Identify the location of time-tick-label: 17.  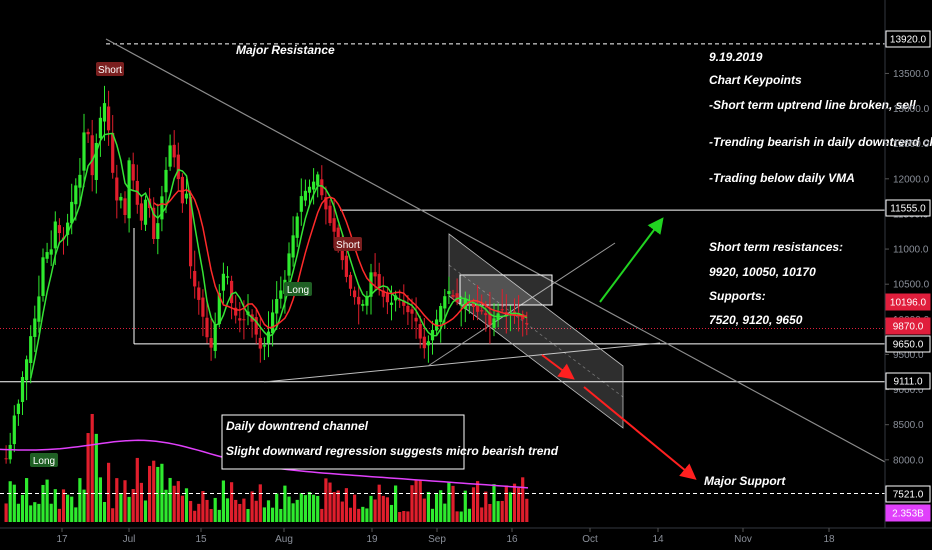
(62, 539).